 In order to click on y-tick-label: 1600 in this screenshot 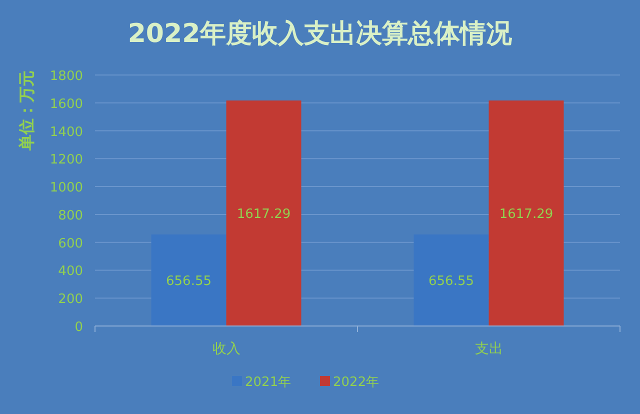, I will do `click(66, 104)`.